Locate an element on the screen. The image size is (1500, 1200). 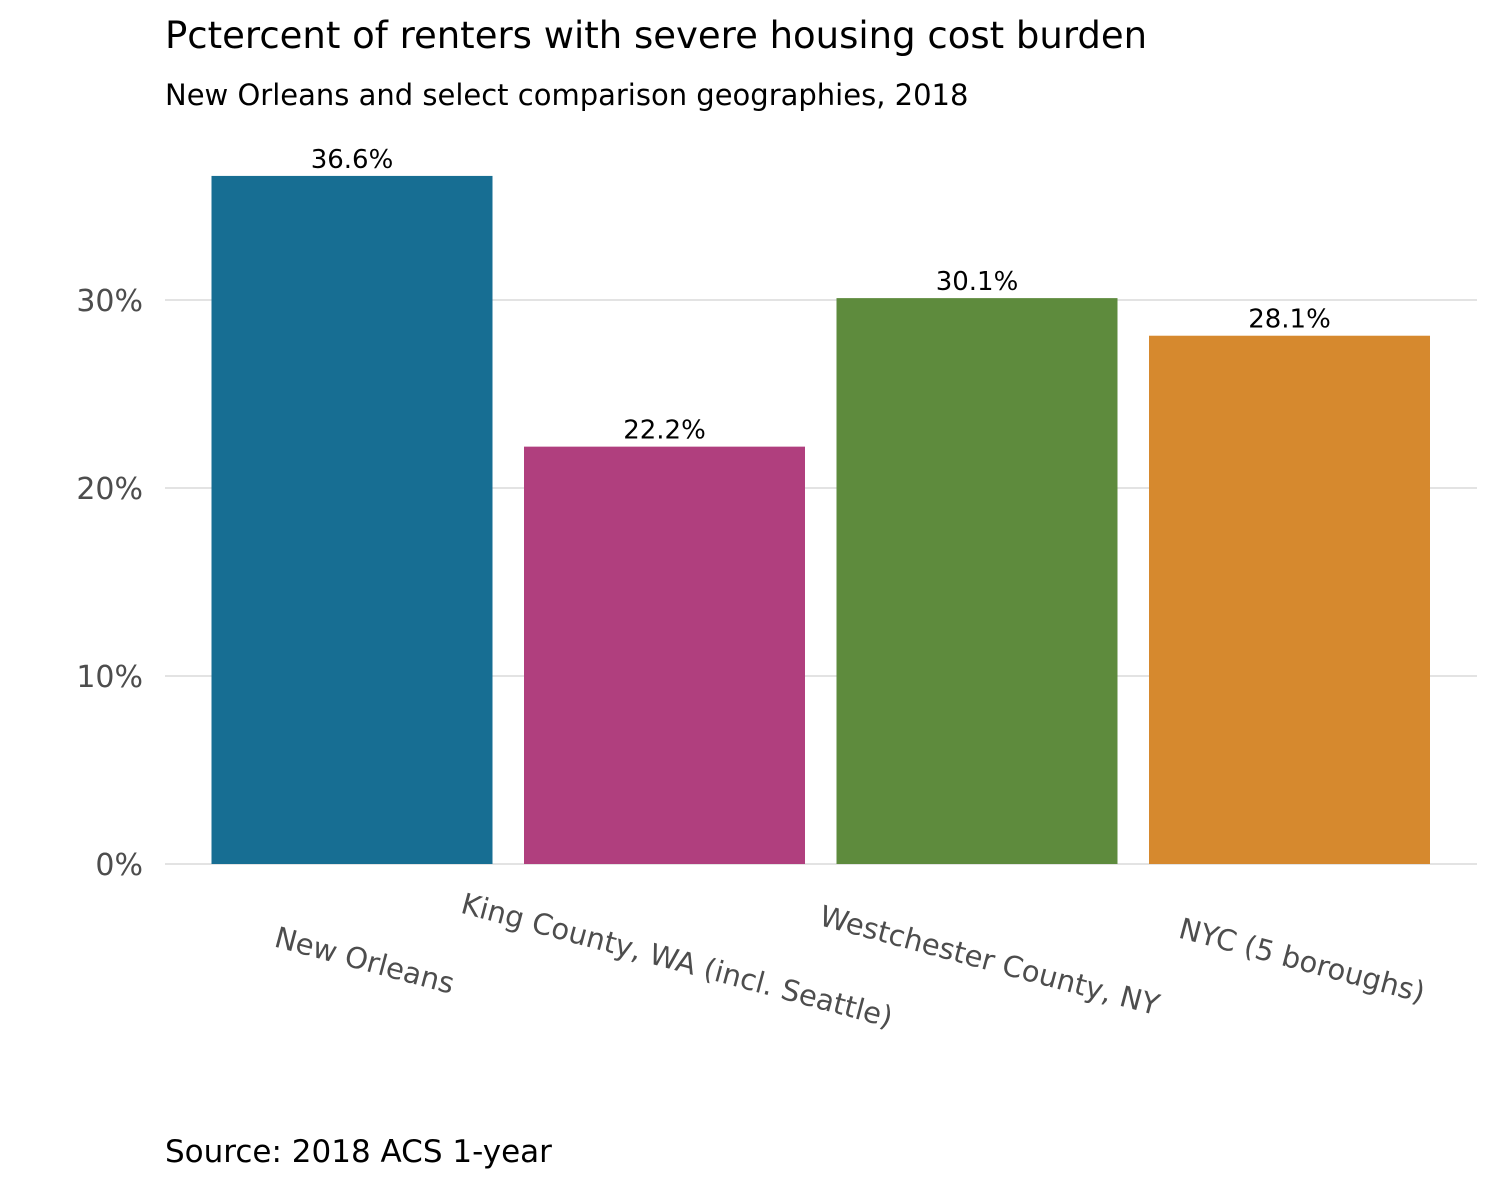
chart-caption: Source: 2018 ACS 1-year is located at coordinates (358, 1152).